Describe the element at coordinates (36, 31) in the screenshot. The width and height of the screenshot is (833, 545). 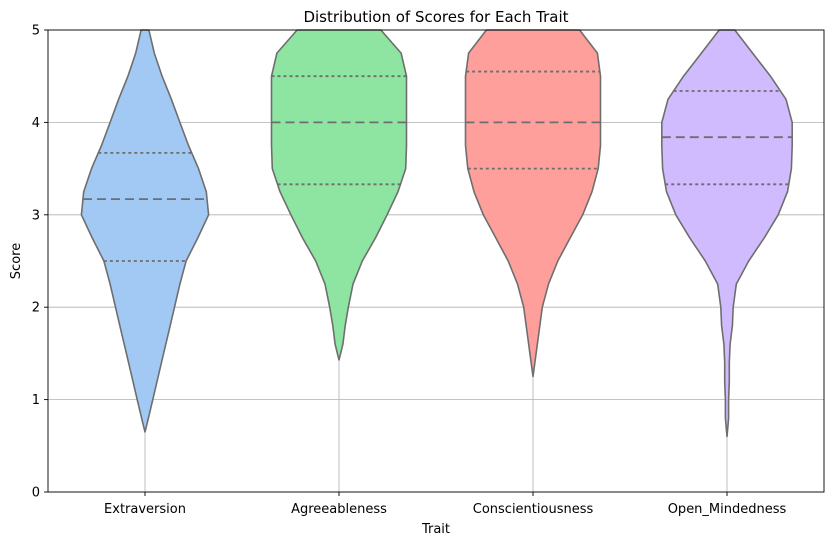
I see `y-tick-label: 5` at that location.